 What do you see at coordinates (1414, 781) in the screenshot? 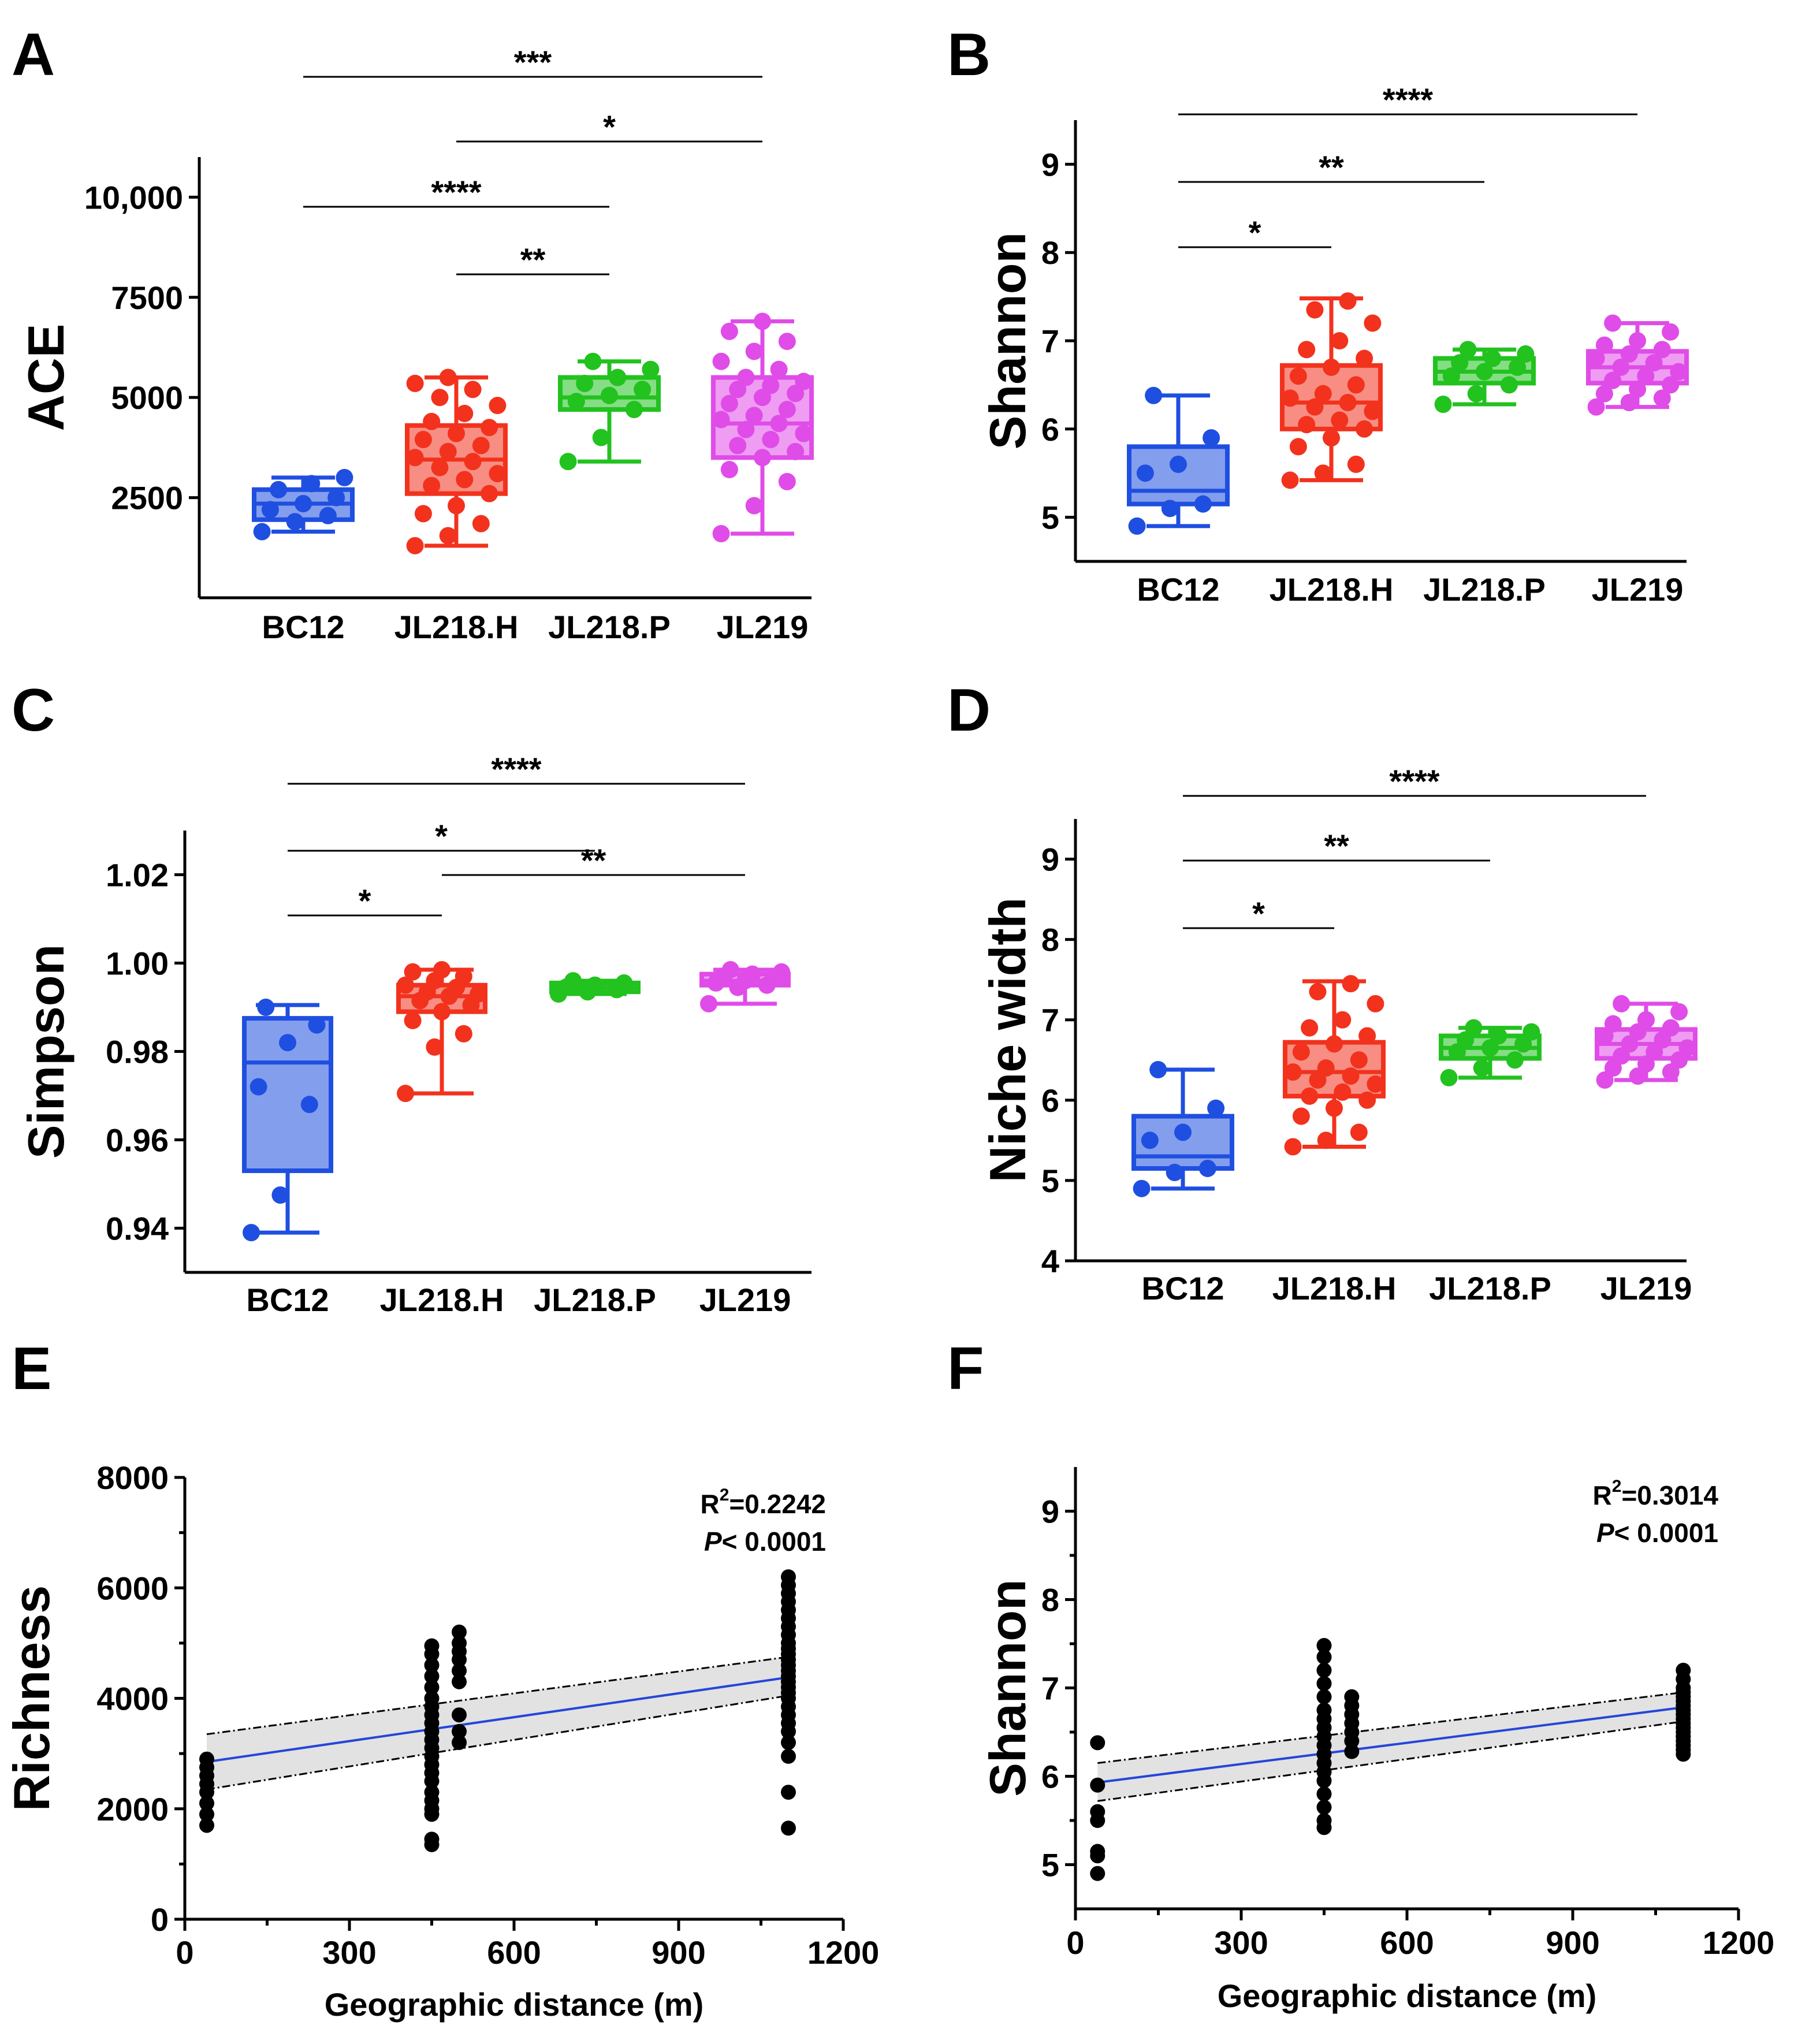
I see `significance-stars: ****` at bounding box center [1414, 781].